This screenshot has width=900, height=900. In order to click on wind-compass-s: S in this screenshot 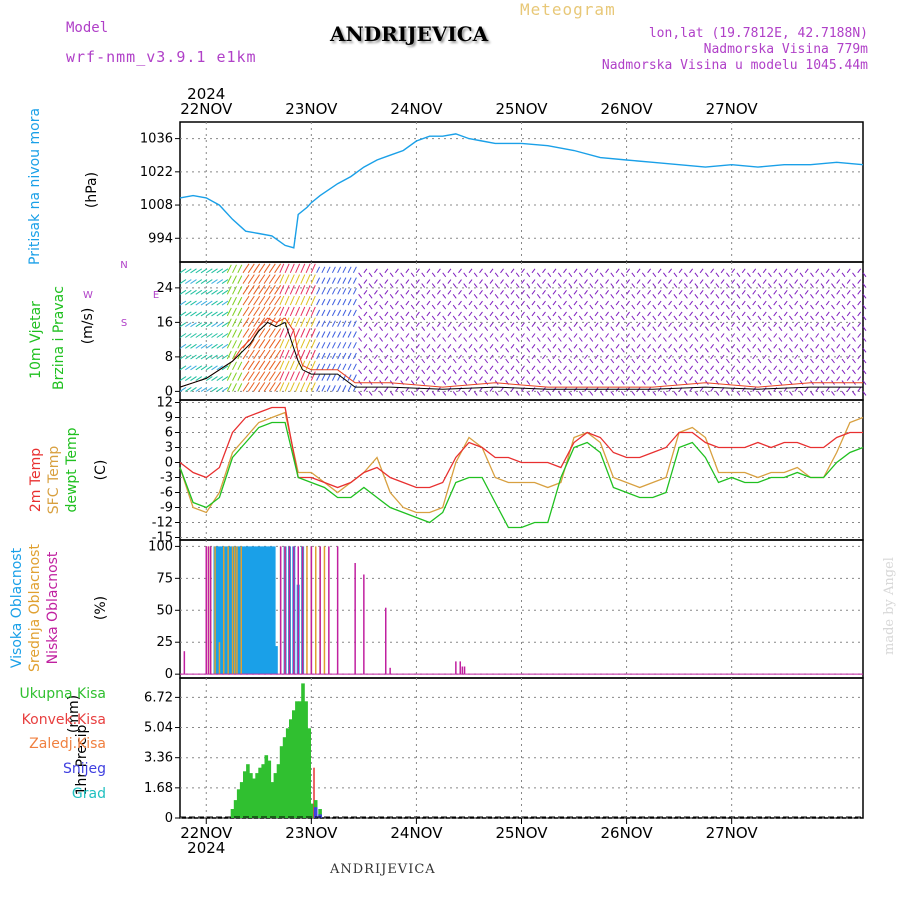, I will do `click(124, 323)`.